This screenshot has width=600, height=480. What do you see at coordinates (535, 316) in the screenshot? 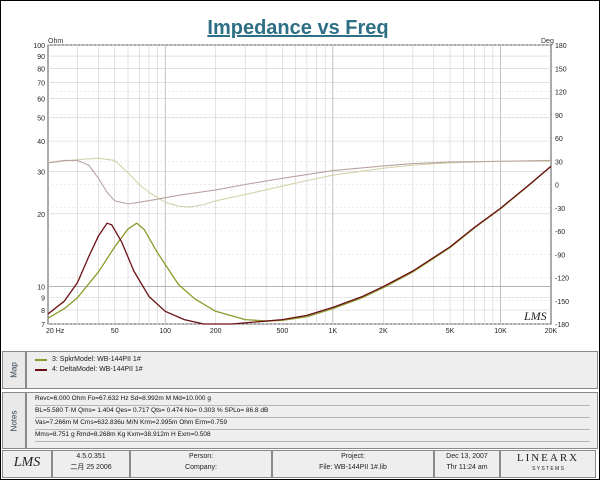
I see `lms-watermark: LMS` at bounding box center [535, 316].